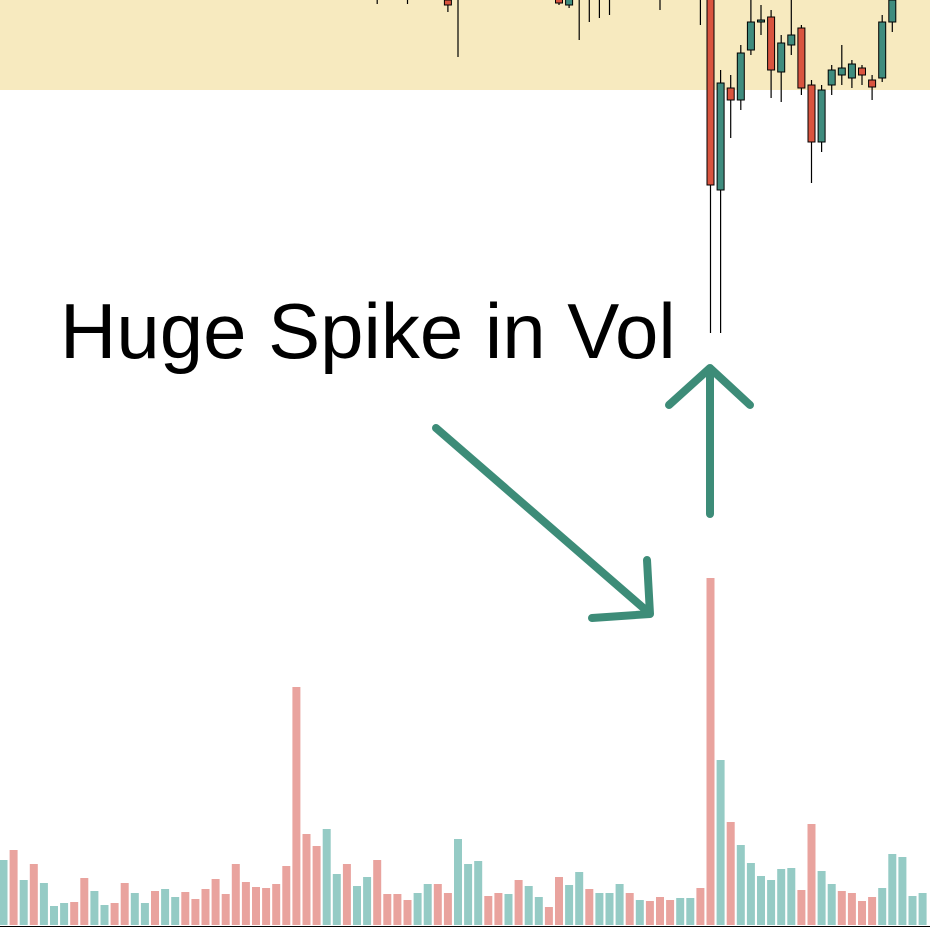 Image resolution: width=930 pixels, height=930 pixels. What do you see at coordinates (543, 523) in the screenshot?
I see `diagonal-arrow` at bounding box center [543, 523].